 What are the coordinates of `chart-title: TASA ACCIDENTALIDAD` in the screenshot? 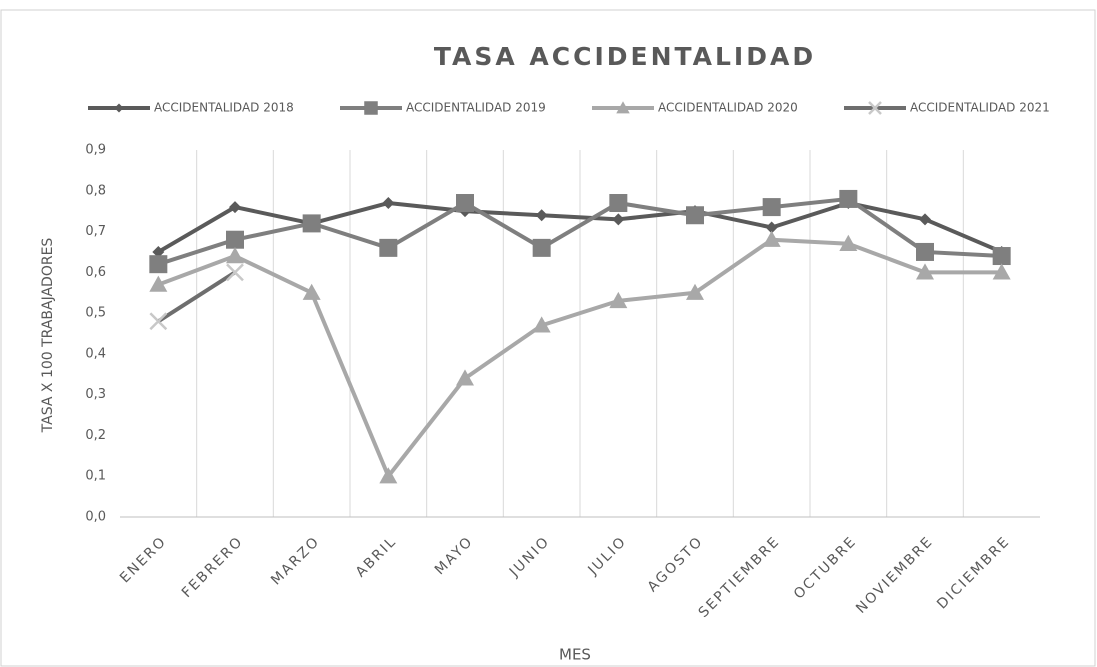 It's located at (625, 56).